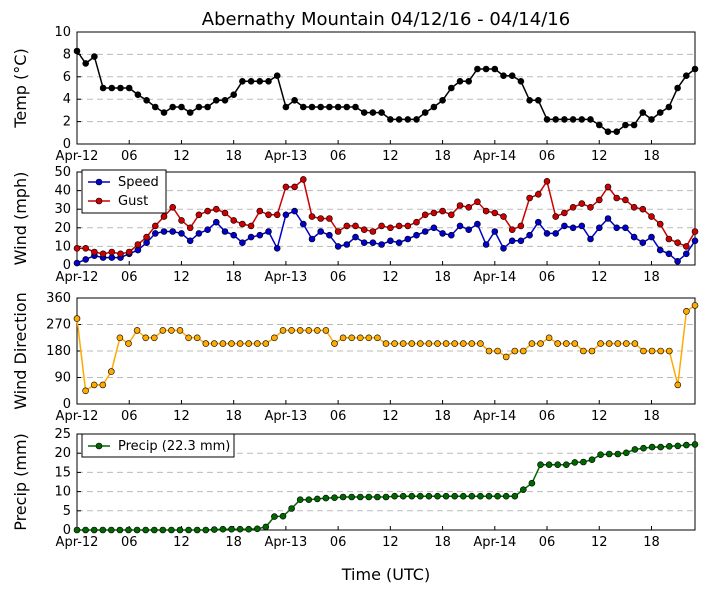  Describe the element at coordinates (67, 404) in the screenshot. I see `y-tick-label: 0` at that location.